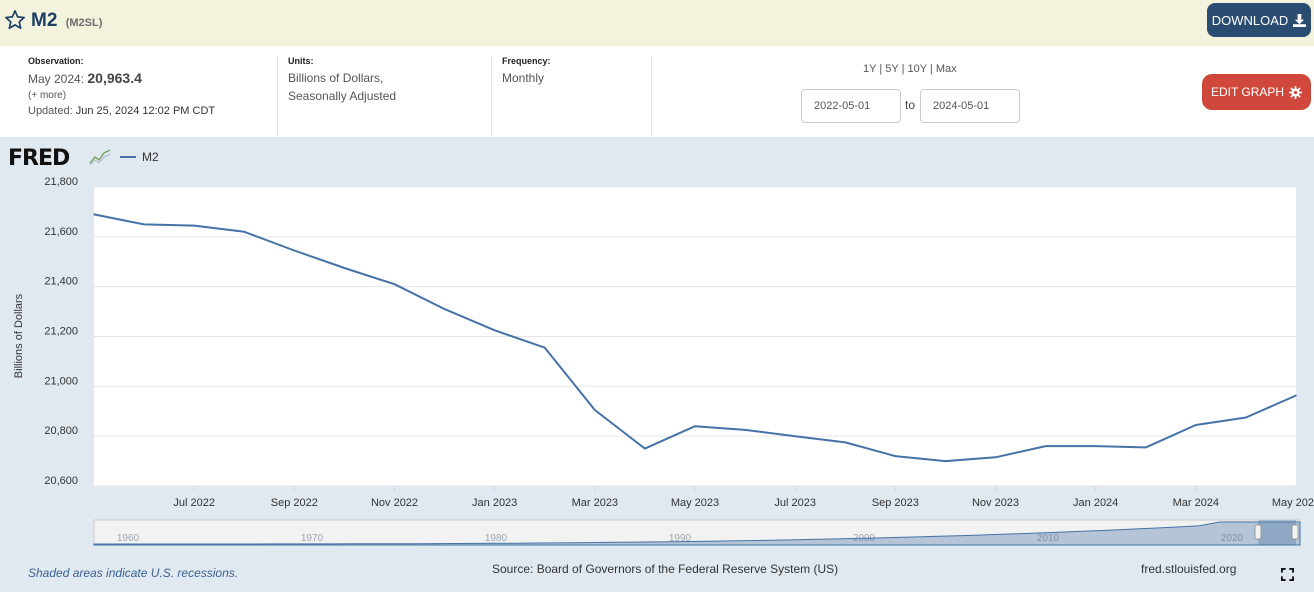 The width and height of the screenshot is (1314, 592). What do you see at coordinates (336, 78) in the screenshot?
I see `units-line1: Billions of Dollars,` at bounding box center [336, 78].